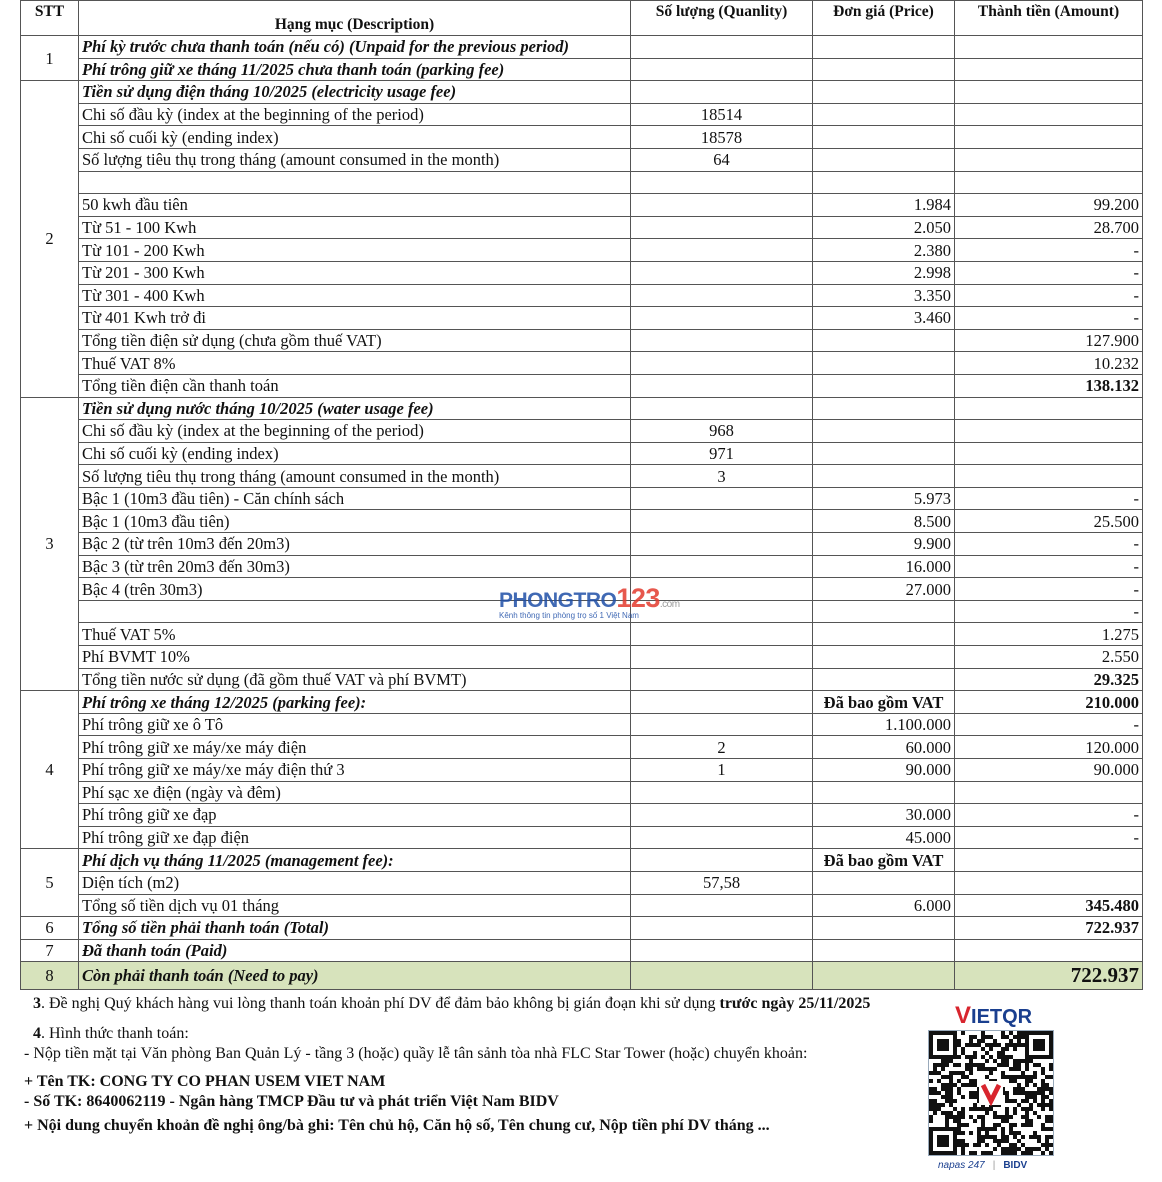  I want to click on row-description: Chi số cuối kỳ (ending index), so click(354, 137).